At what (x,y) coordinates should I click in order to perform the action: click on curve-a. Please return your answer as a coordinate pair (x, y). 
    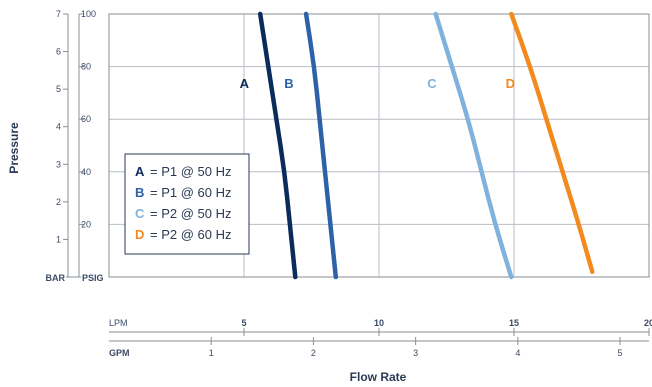
    Looking at the image, I should click on (277, 145).